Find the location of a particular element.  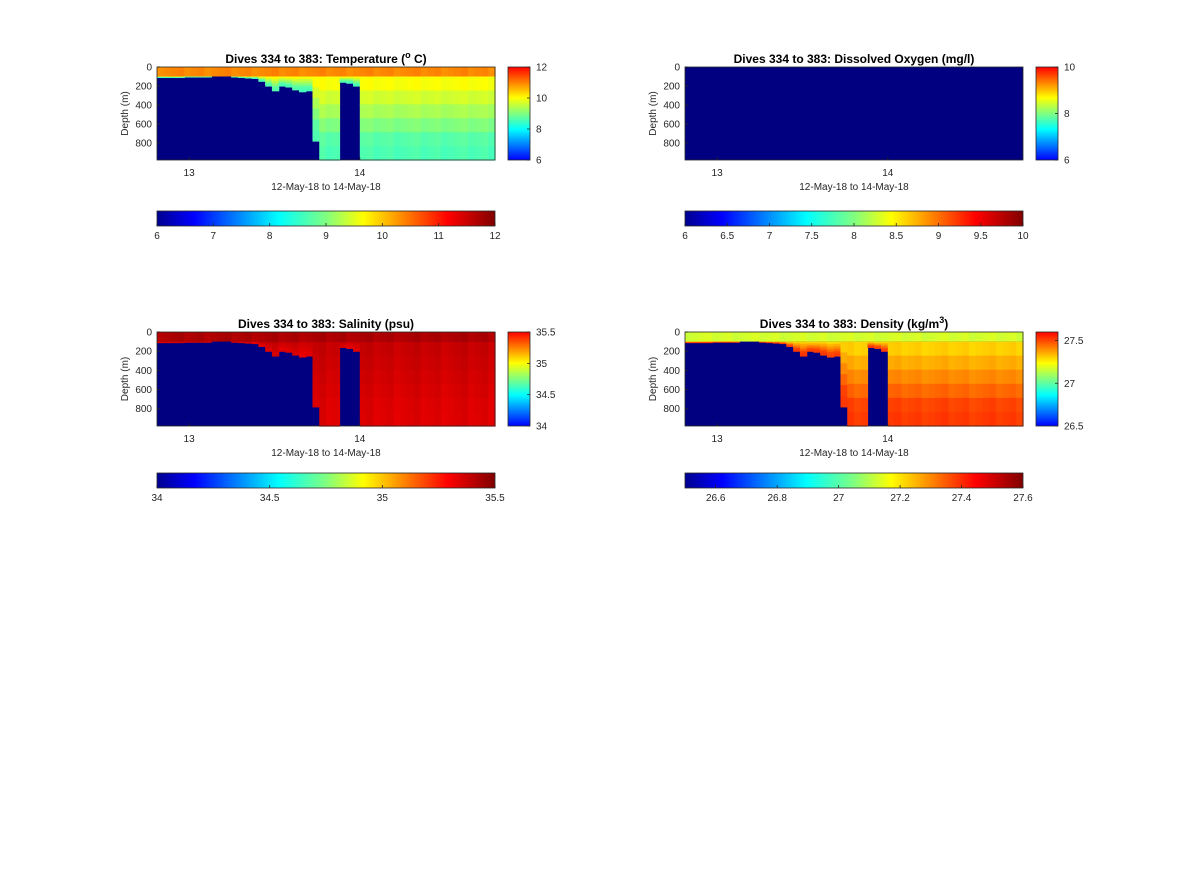

y-tick-label: 400 is located at coordinates (671, 371).